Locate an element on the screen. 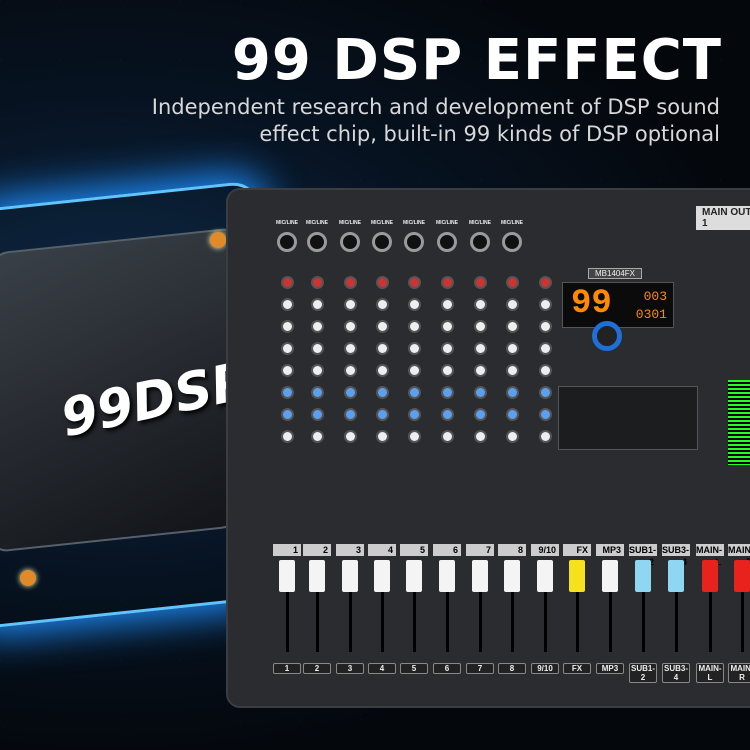 The height and width of the screenshot is (750, 750). fx-select-knob is located at coordinates (607, 336).